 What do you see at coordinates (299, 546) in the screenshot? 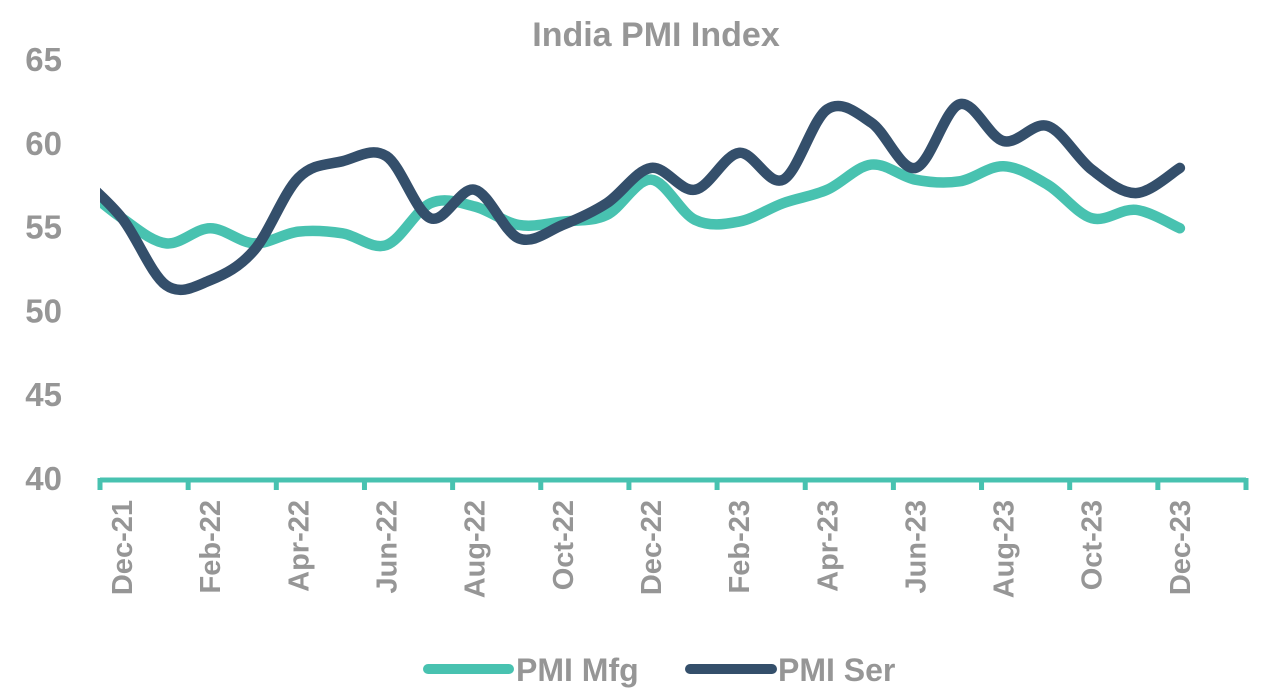
I see `x-tick-label: Apr-22` at bounding box center [299, 546].